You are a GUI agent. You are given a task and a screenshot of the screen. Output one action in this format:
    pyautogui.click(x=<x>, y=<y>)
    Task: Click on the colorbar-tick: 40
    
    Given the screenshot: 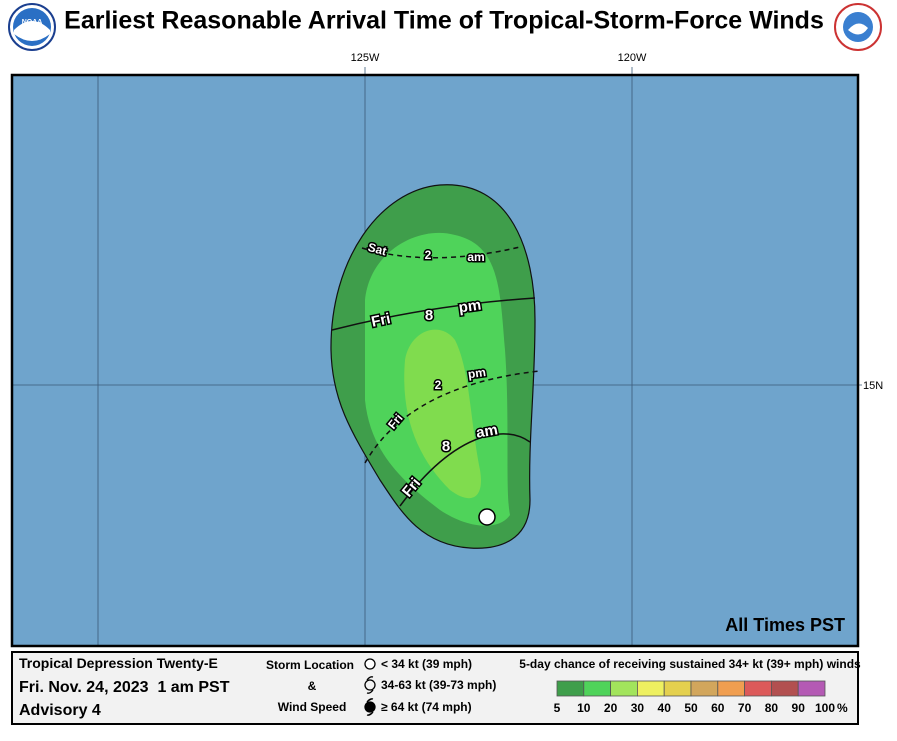 What is the action you would take?
    pyautogui.click(x=665, y=708)
    